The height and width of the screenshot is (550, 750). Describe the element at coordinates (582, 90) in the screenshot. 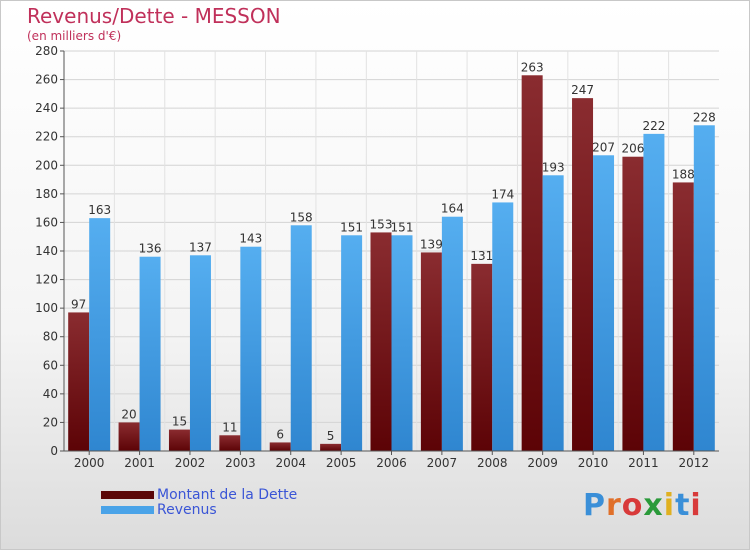

I see `data-label-dette: 247` at that location.